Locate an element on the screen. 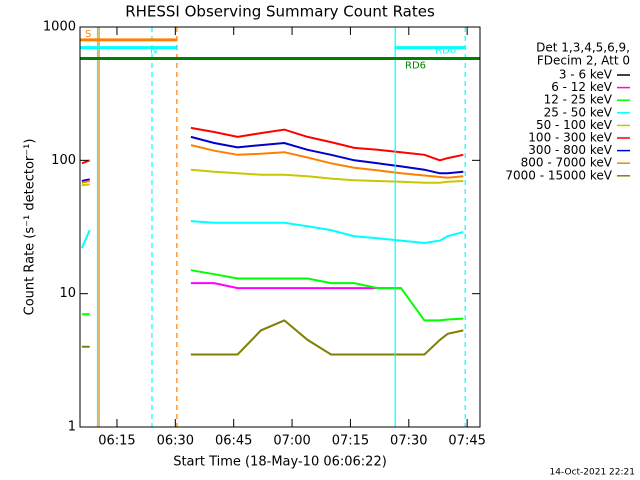 This screenshot has width=640, height=480. x-tick-label: 07:45 is located at coordinates (466, 441).